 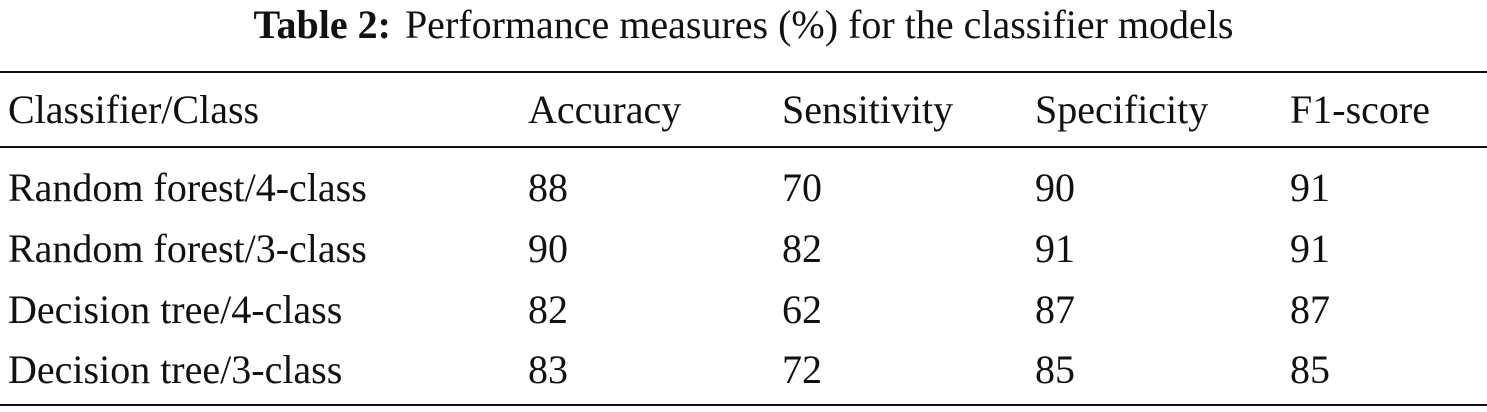 What do you see at coordinates (743, 72) in the screenshot?
I see `top-rule` at bounding box center [743, 72].